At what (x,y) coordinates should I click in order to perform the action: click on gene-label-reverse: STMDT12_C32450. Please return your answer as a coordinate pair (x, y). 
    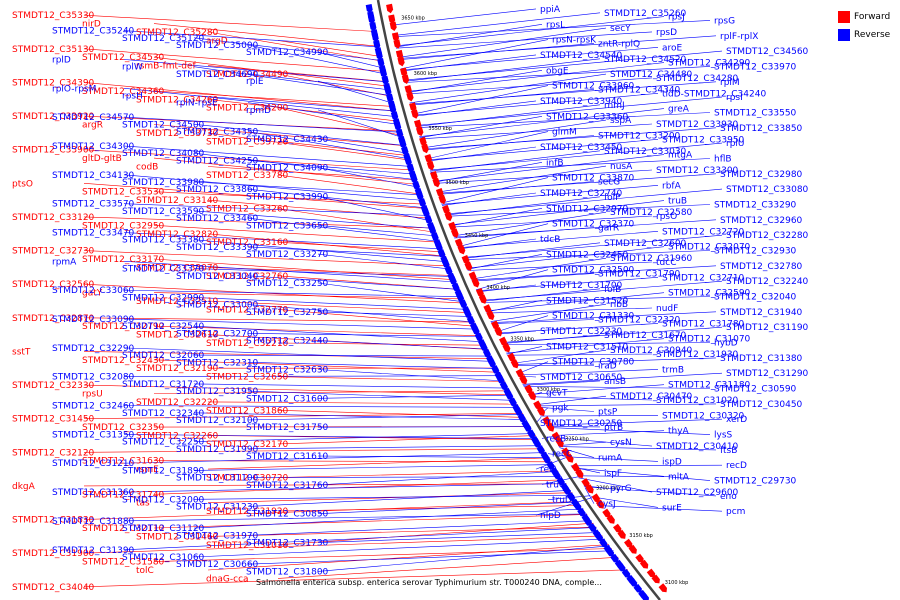
    Looking at the image, I should click on (587, 255).